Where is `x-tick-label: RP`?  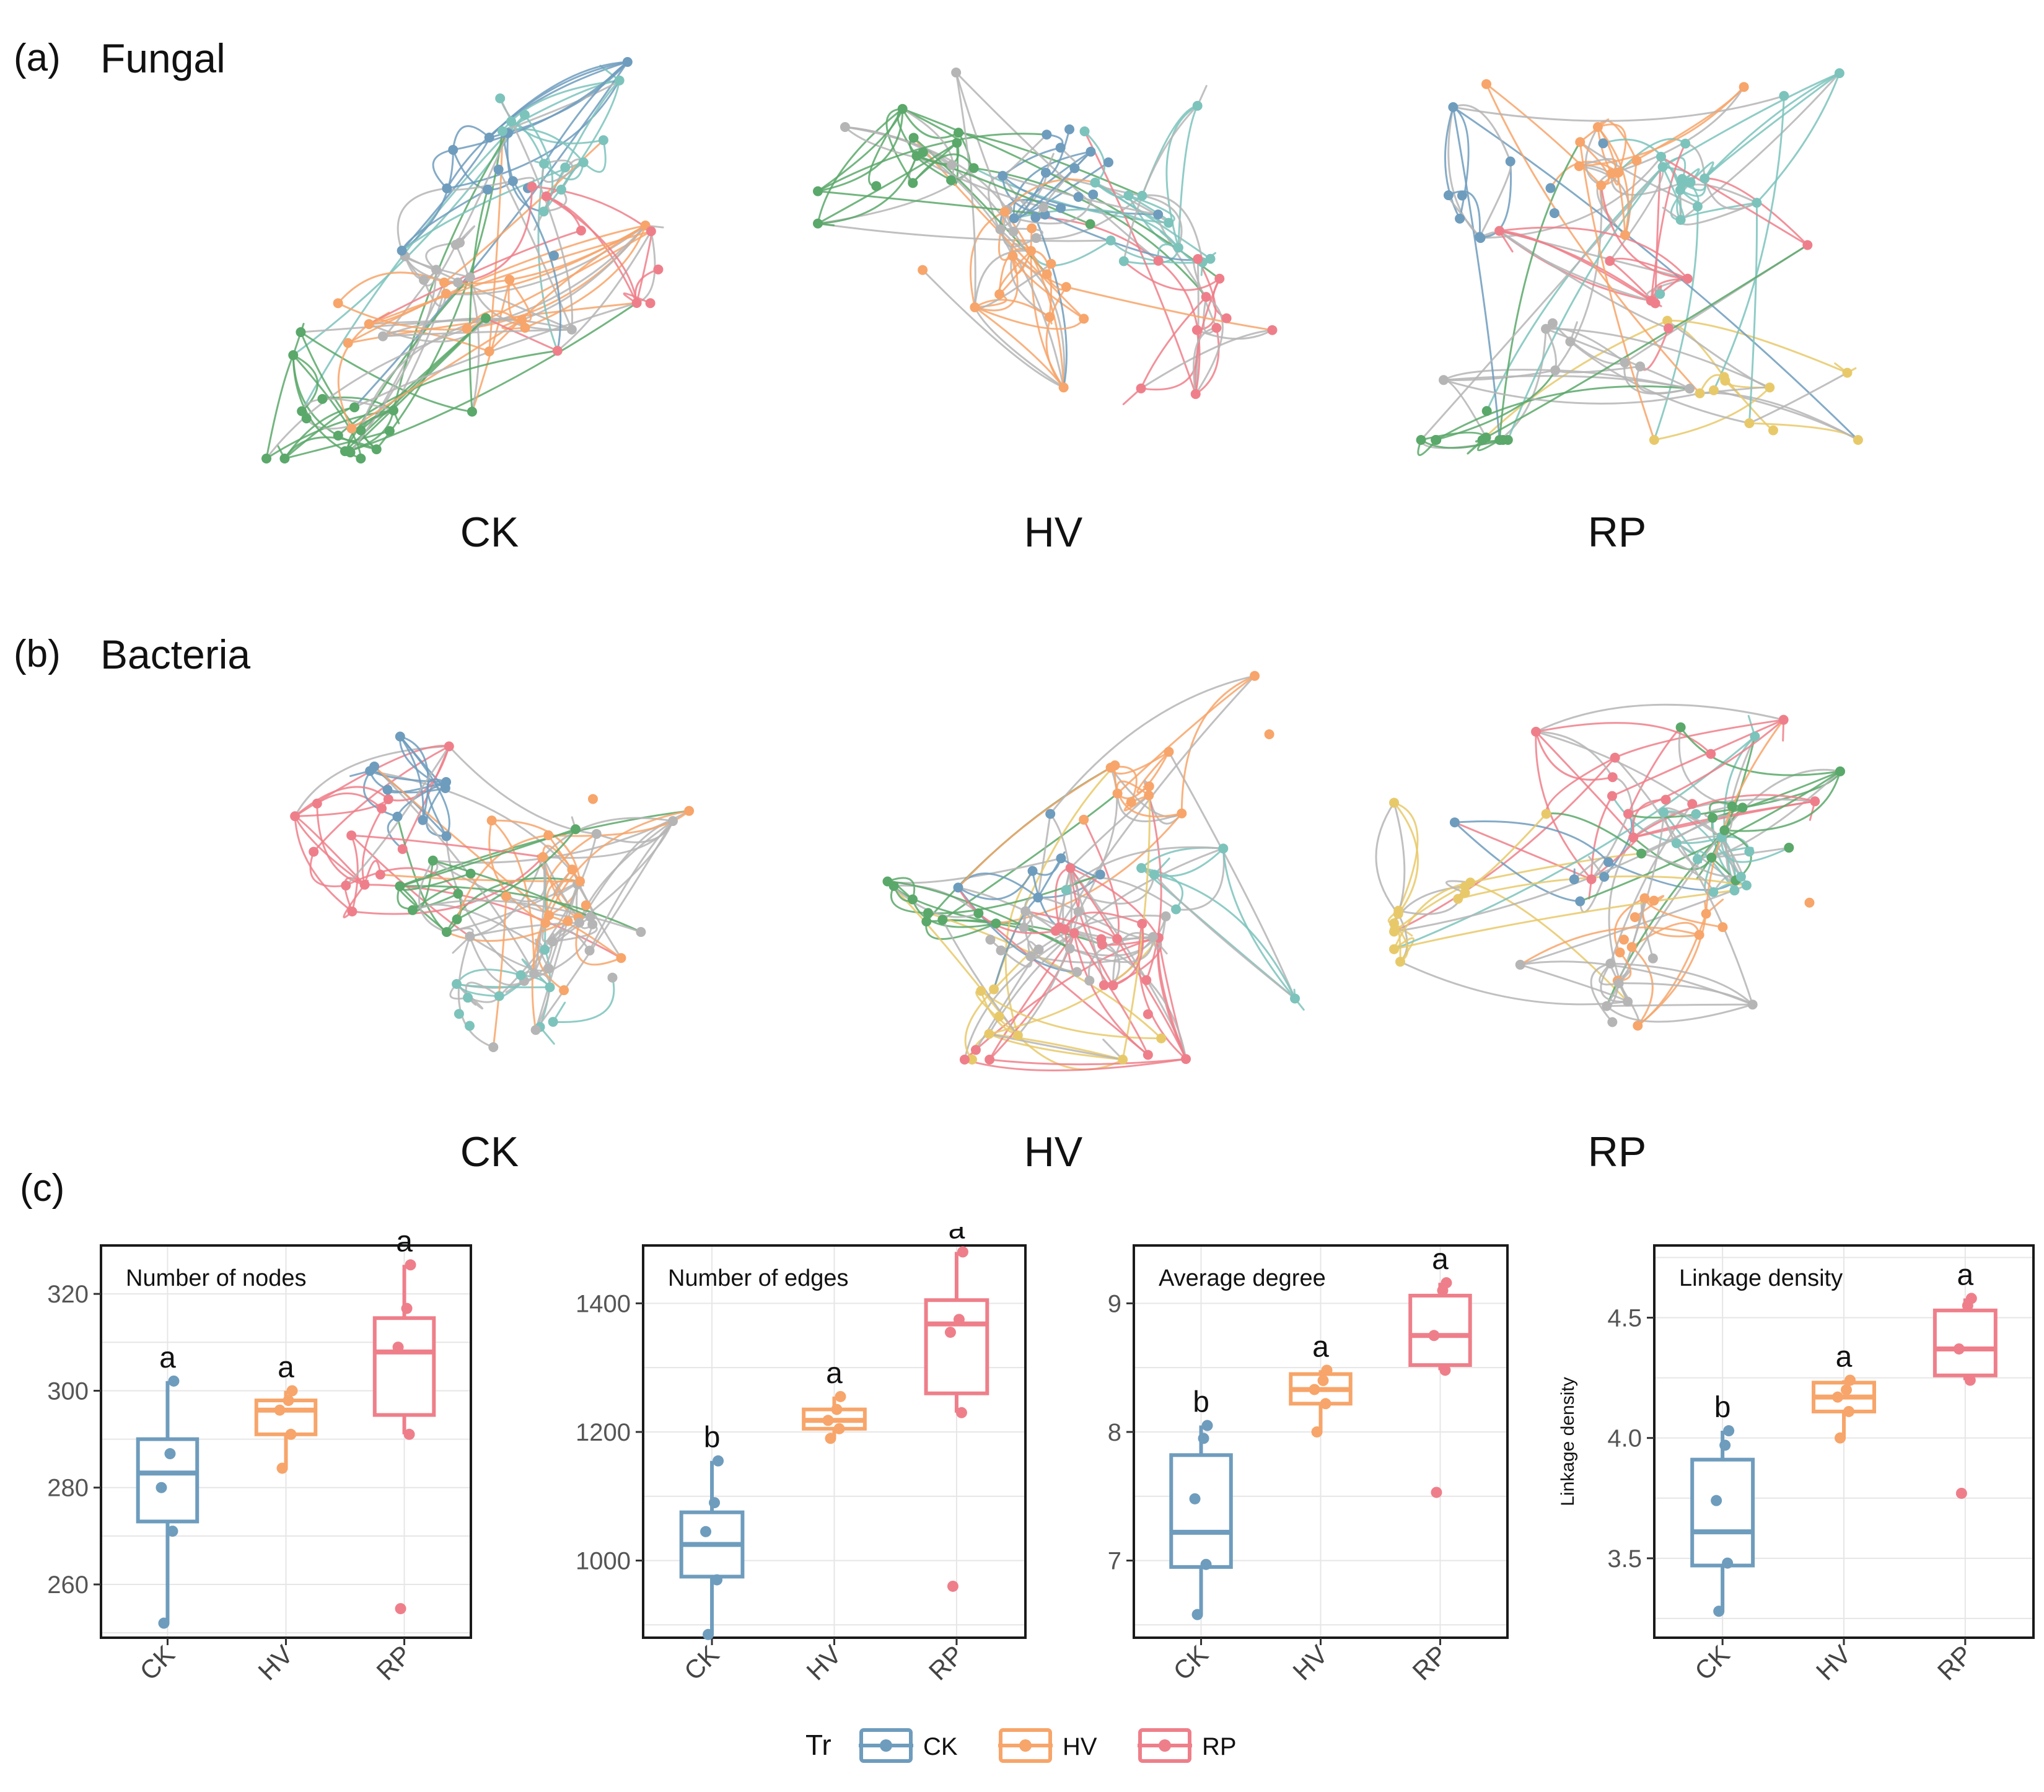 x-tick-label: RP is located at coordinates (946, 1663).